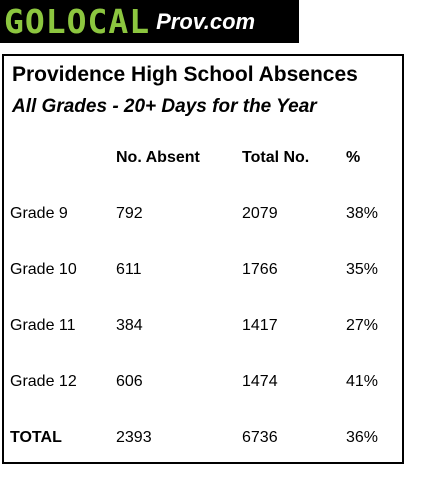 This screenshot has width=431, height=486. What do you see at coordinates (260, 437) in the screenshot?
I see `total-total: 6736` at bounding box center [260, 437].